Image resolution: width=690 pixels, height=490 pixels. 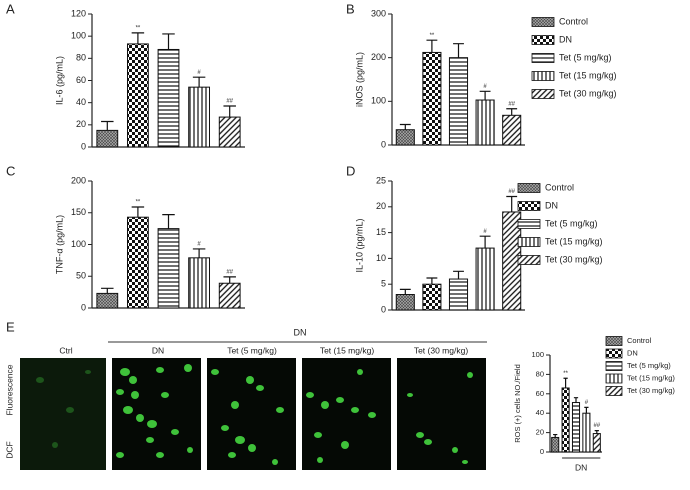 What do you see at coordinates (158, 350) in the screenshot?
I see `column-label: DN` at bounding box center [158, 350].